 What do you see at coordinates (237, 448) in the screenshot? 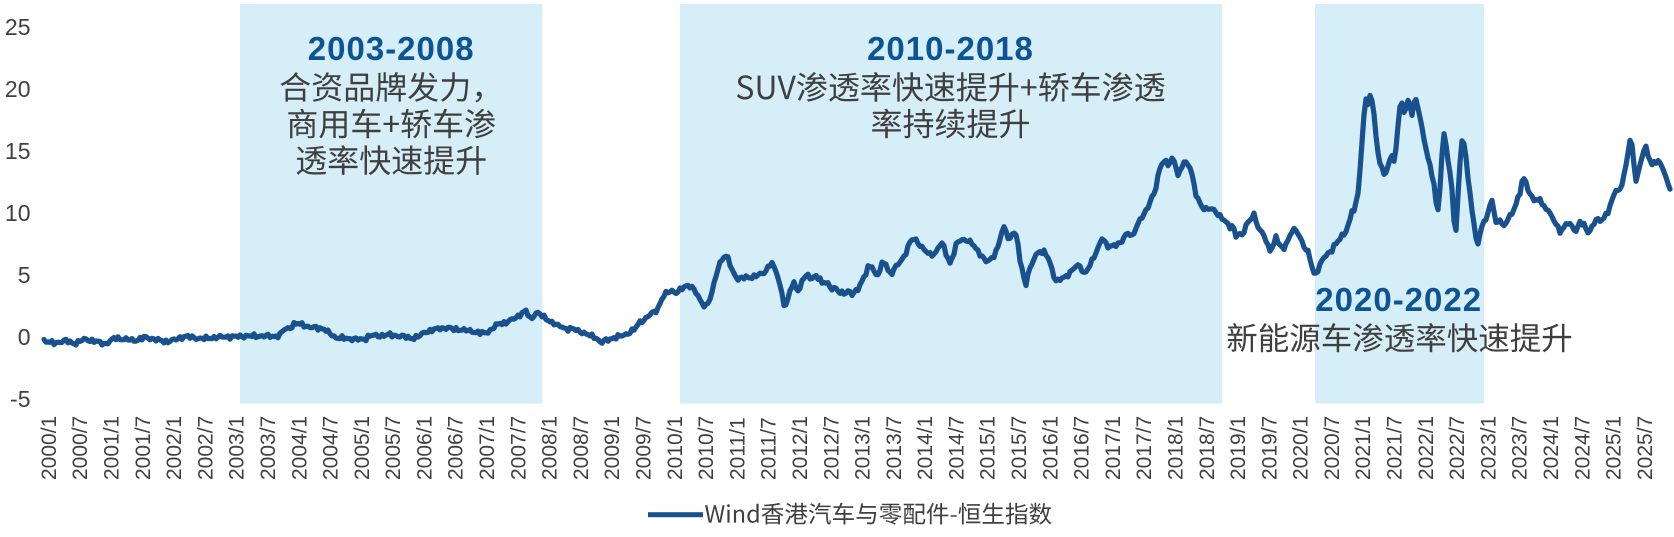
I see `svg-text: 2003/1` at bounding box center [237, 448].